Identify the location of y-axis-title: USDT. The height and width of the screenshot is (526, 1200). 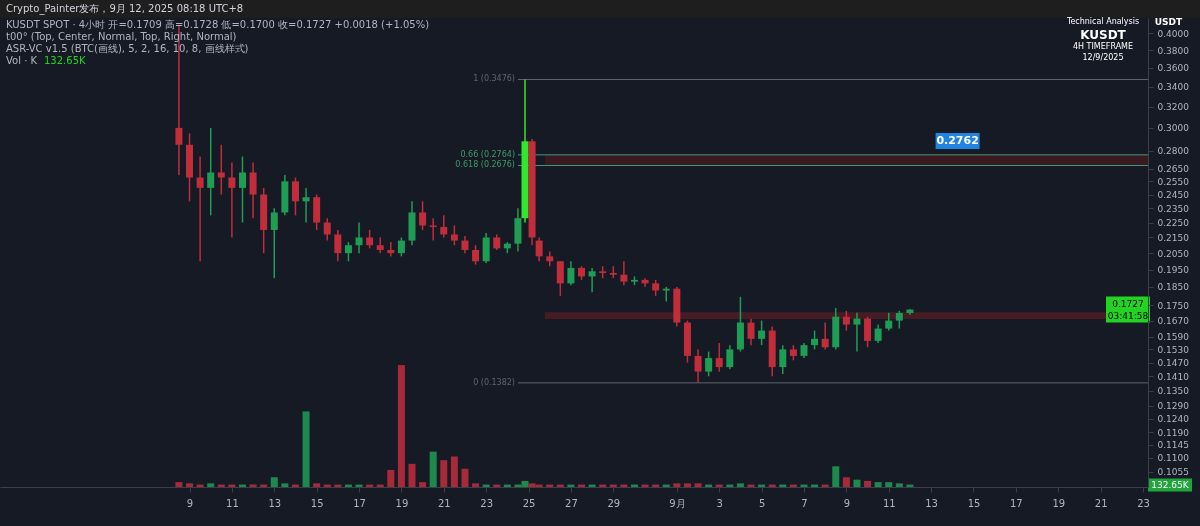
(1169, 21).